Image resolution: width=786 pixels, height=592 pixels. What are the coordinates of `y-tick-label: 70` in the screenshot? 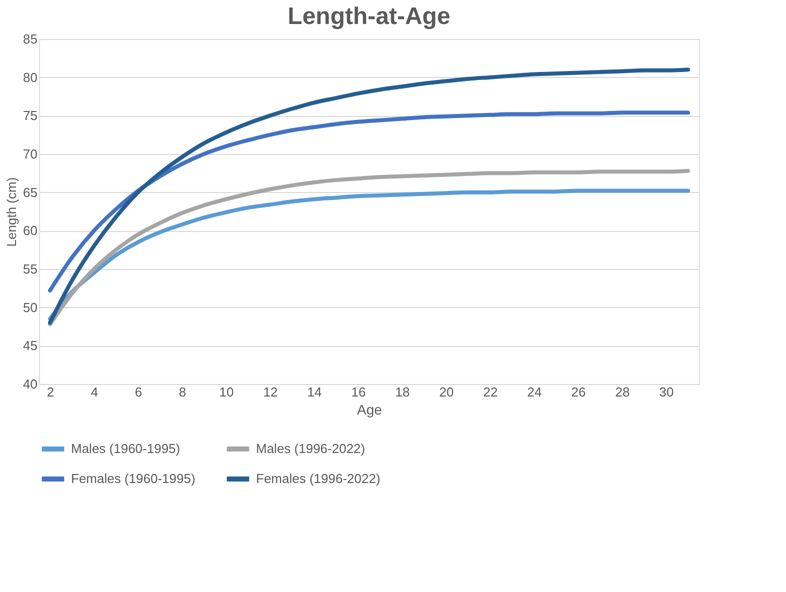 It's located at (30, 154).